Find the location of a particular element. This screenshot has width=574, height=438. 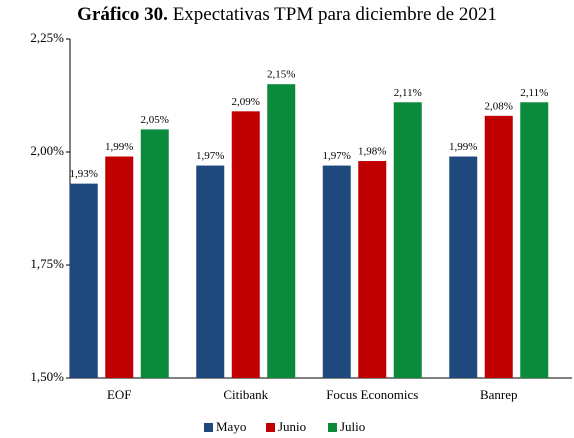

y-tick-label: 1,50% is located at coordinates (47, 376).